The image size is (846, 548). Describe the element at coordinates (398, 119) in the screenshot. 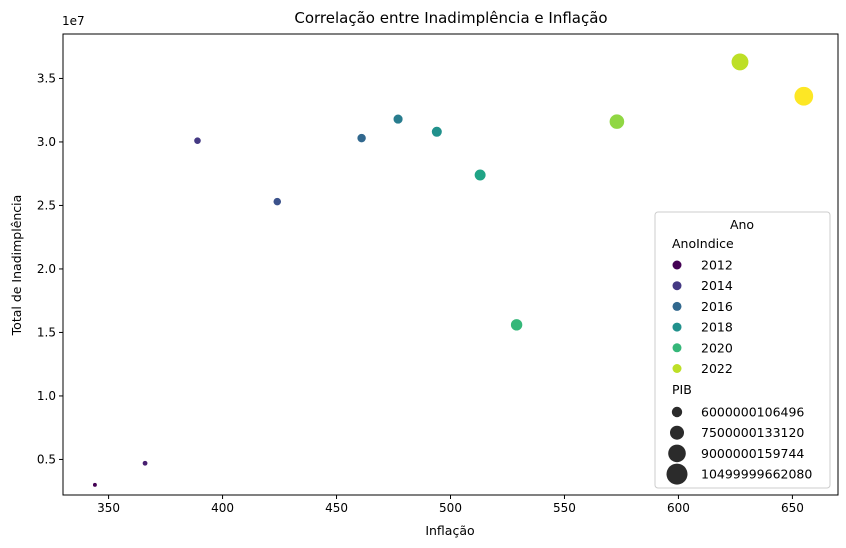

I see `data-point-2017` at that location.